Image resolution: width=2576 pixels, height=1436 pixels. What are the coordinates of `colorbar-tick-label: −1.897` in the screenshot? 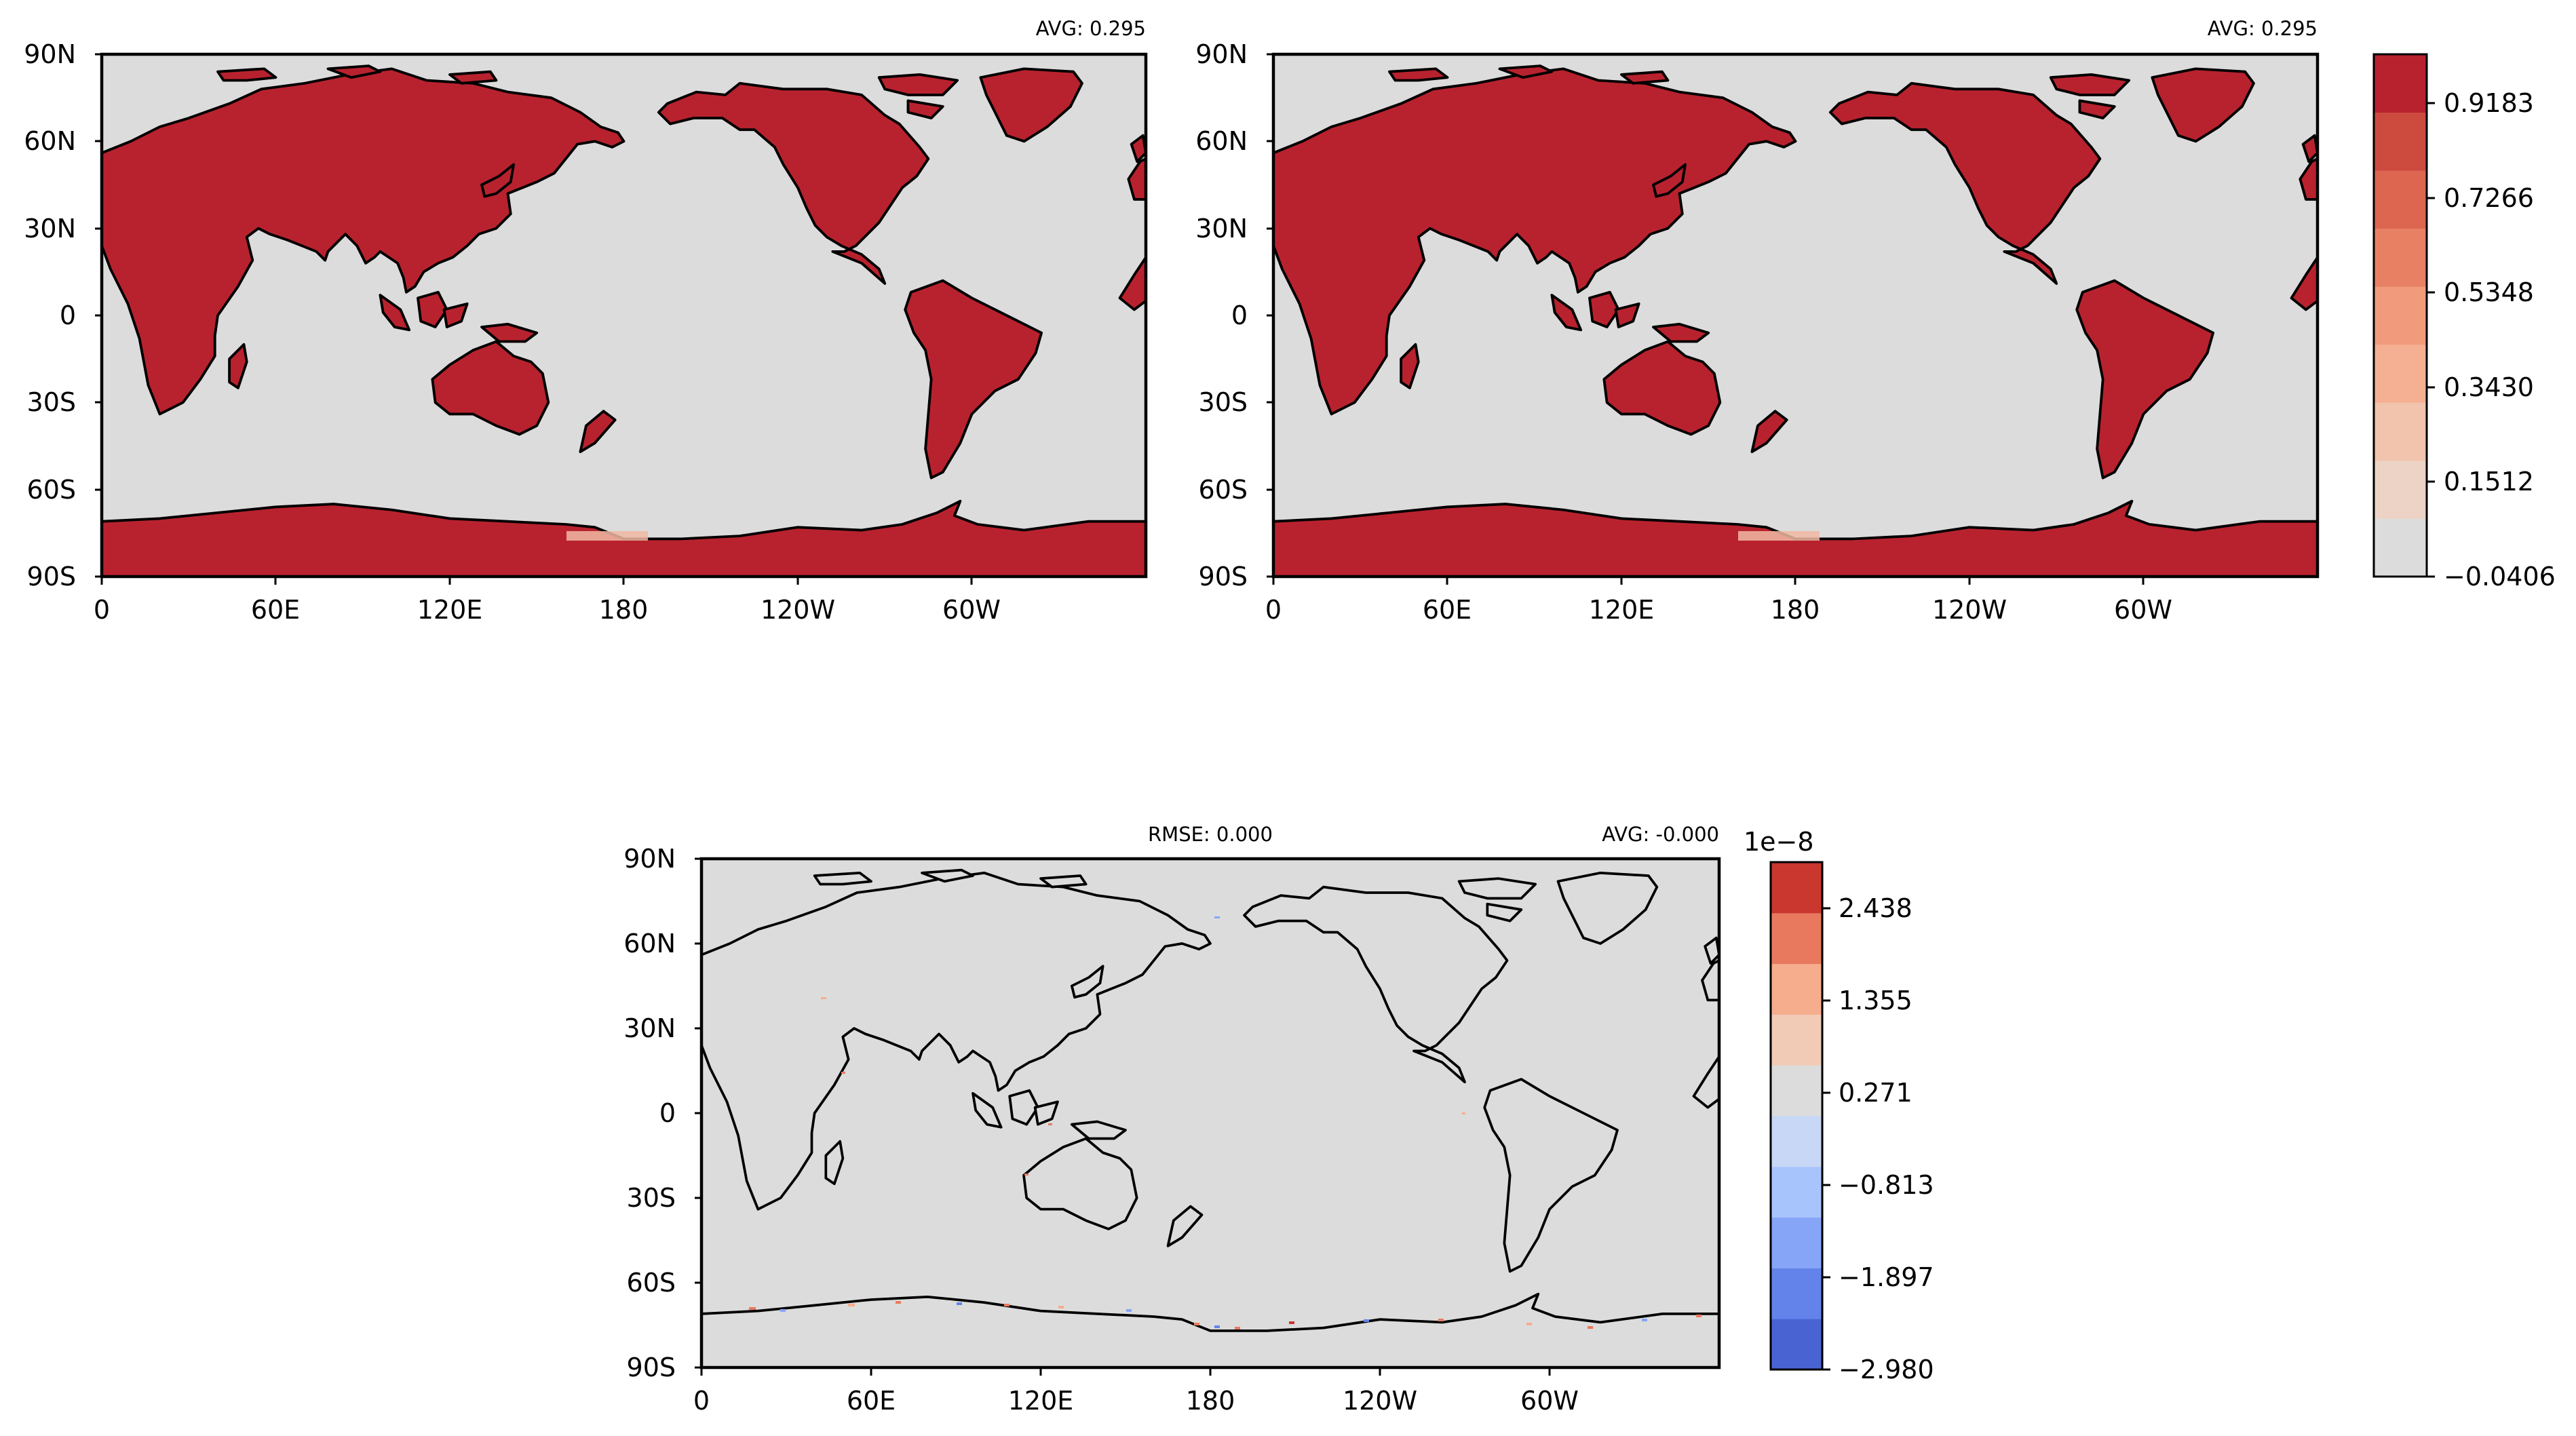 It's located at (1886, 1277).